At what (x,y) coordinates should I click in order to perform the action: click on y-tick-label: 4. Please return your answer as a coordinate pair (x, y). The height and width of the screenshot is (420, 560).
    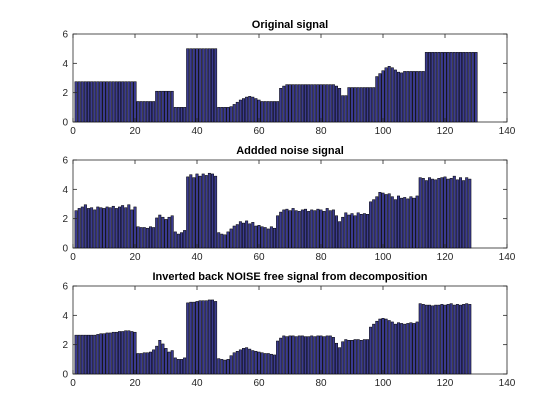
    Looking at the image, I should click on (65, 64).